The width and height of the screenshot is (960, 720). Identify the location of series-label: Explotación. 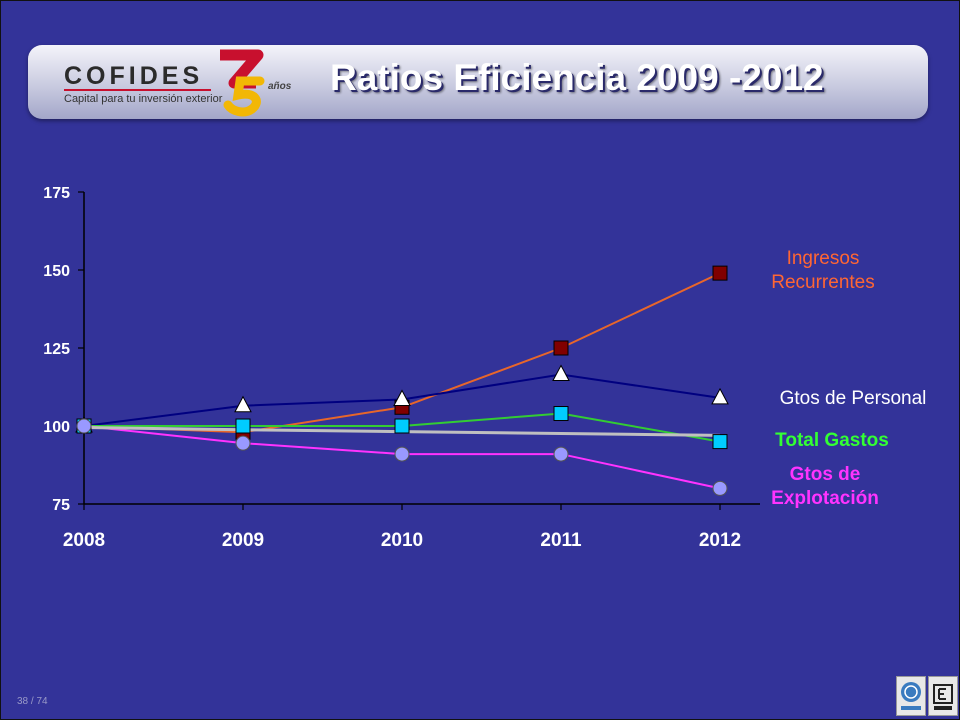
(825, 498).